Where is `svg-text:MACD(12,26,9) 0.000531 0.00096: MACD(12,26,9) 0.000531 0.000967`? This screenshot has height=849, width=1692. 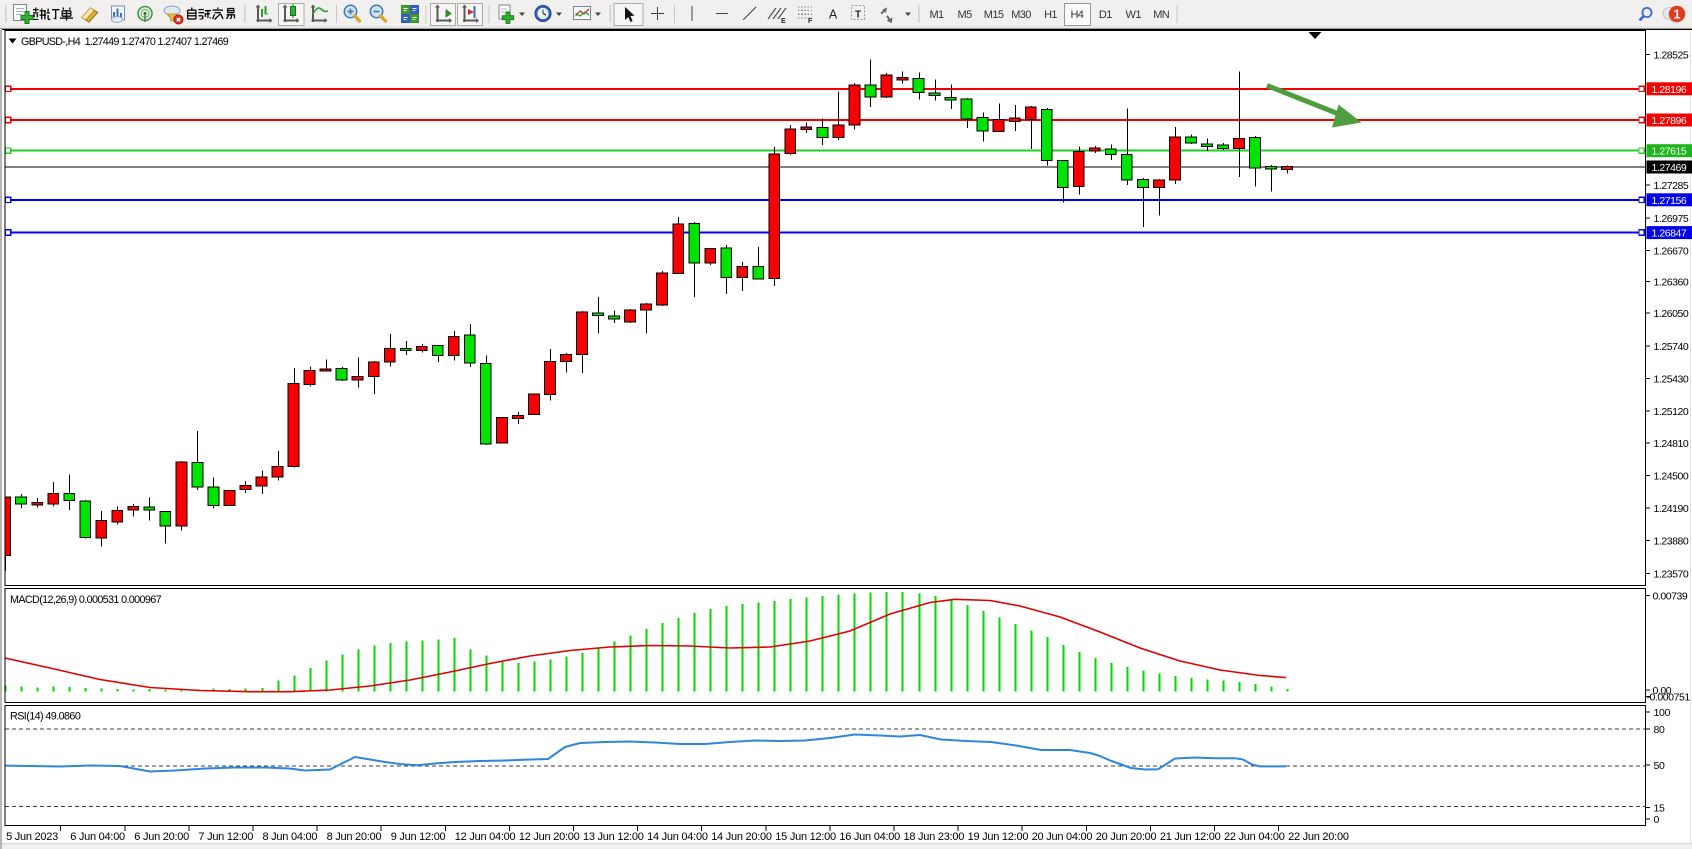
svg-text:MACD(12,26,9) 0.000531 0.00096: MACD(12,26,9) 0.000531 0.000967 is located at coordinates (86, 600).